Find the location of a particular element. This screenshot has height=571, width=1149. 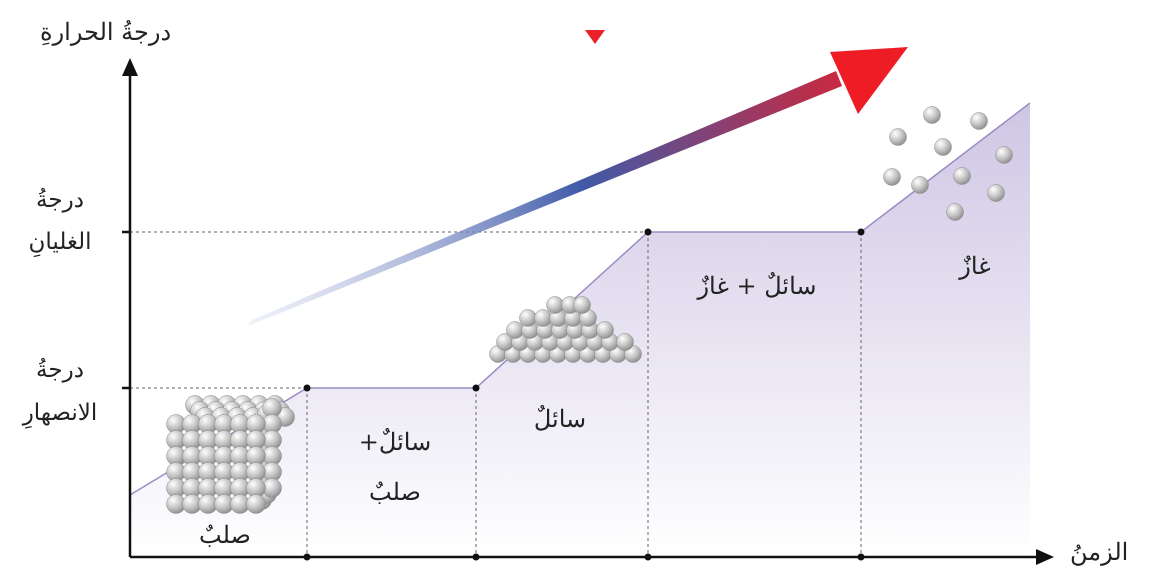

melting-point-label-line1: درجةُ is located at coordinates (60, 370).